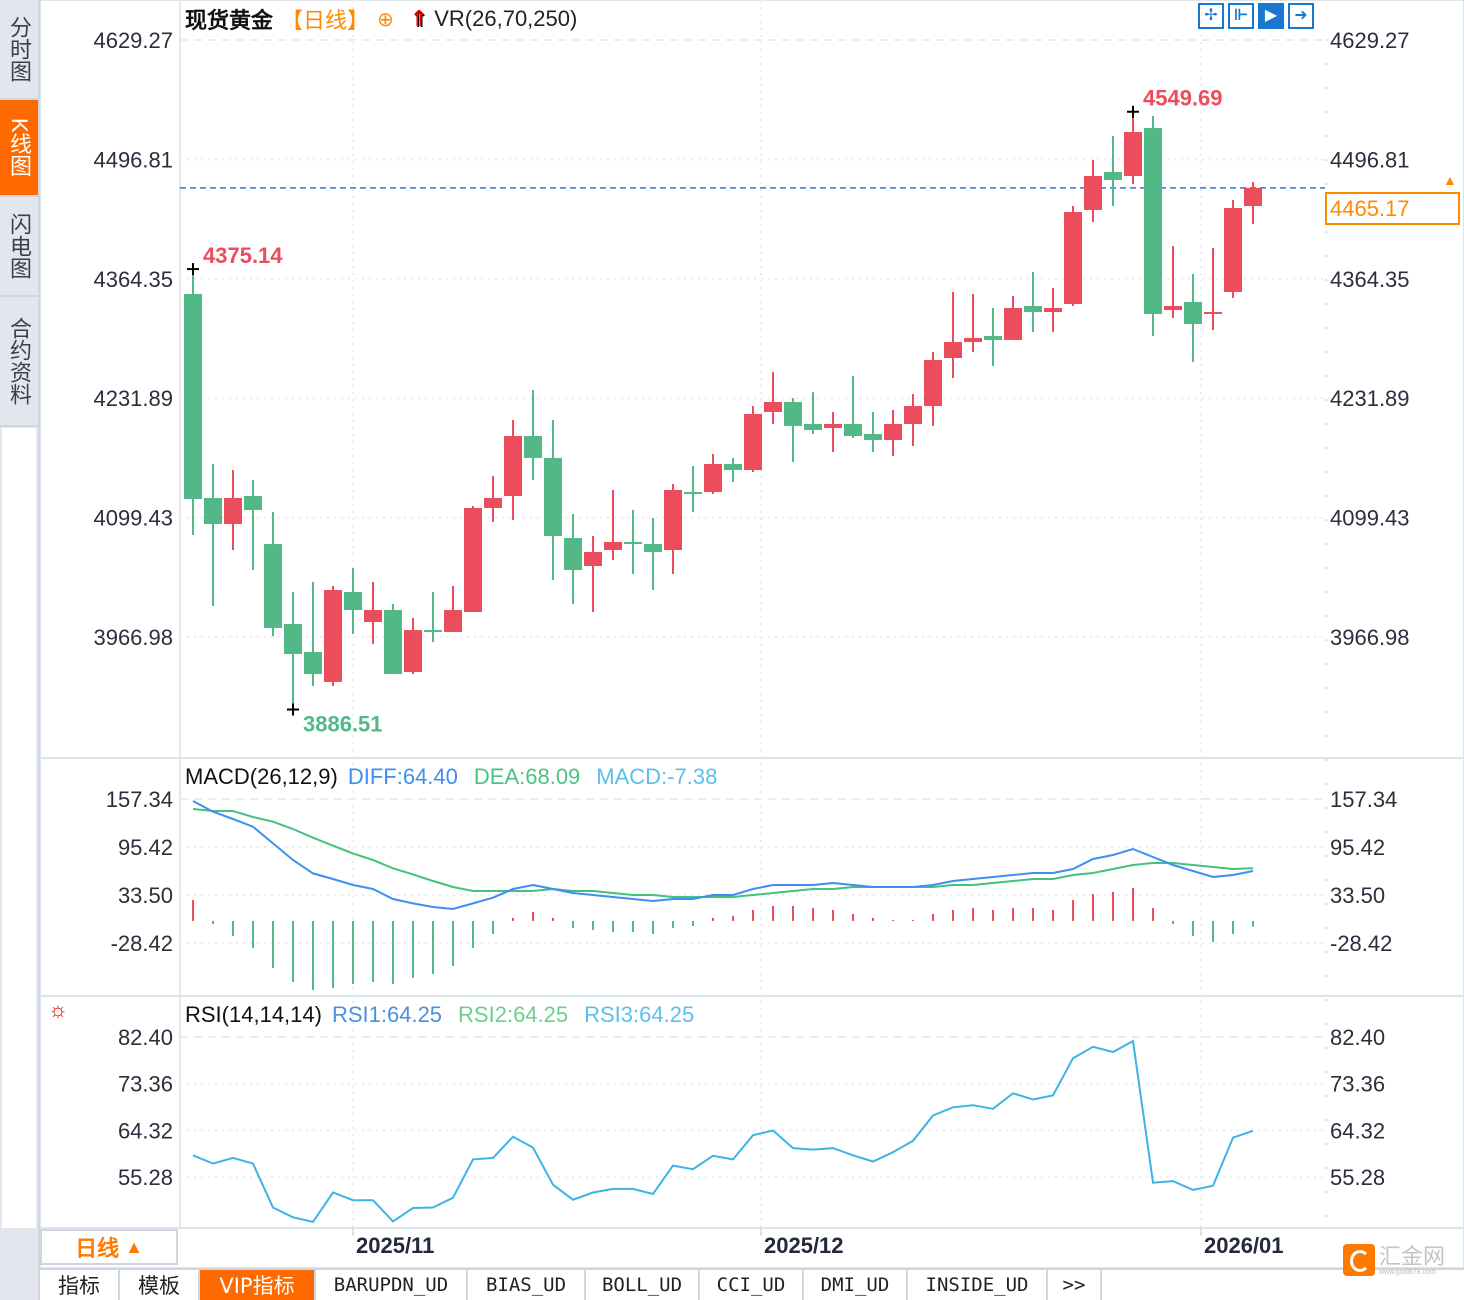 The width and height of the screenshot is (1464, 1300). Describe the element at coordinates (1370, 159) in the screenshot. I see `y-axis-label-right: 4496.81` at that location.